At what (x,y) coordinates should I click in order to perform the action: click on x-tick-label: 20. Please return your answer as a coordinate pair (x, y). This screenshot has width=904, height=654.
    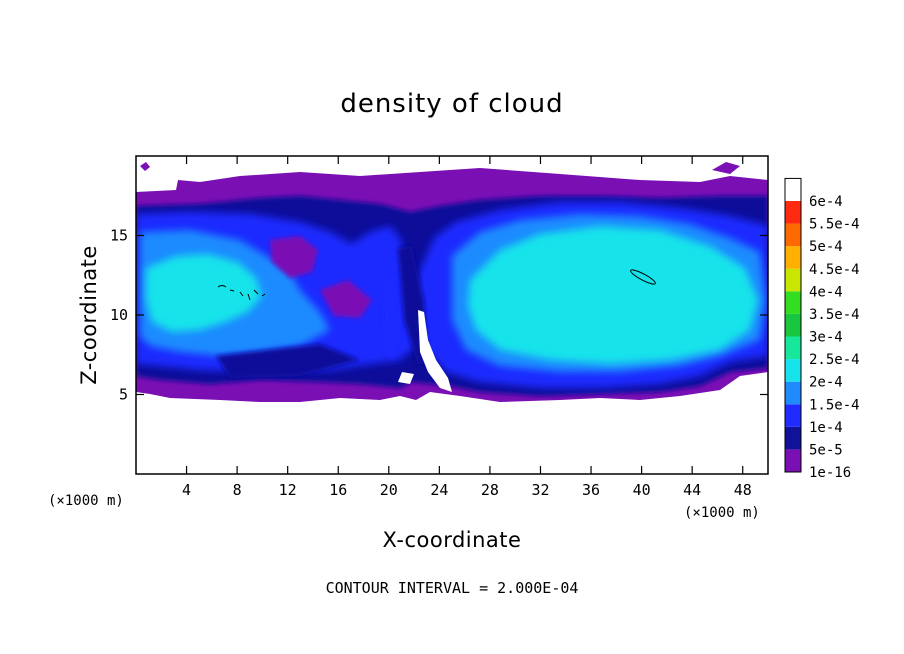
    Looking at the image, I should click on (389, 490).